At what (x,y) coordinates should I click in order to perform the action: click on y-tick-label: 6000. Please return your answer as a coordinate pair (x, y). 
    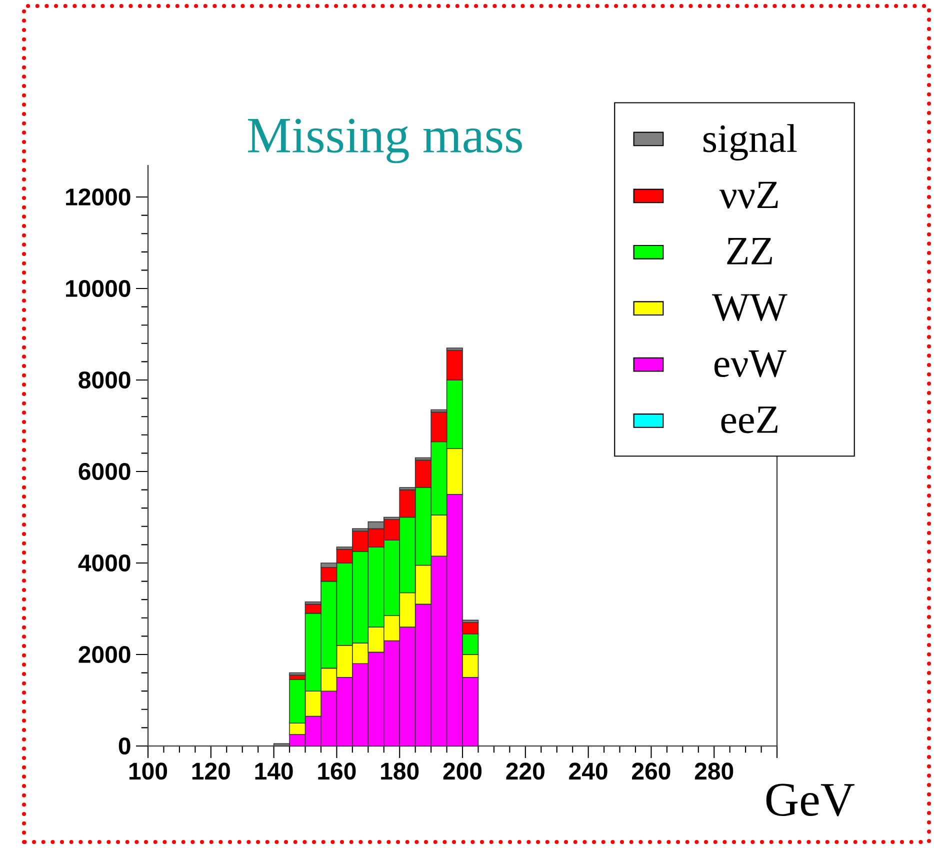
    Looking at the image, I should click on (104, 471).